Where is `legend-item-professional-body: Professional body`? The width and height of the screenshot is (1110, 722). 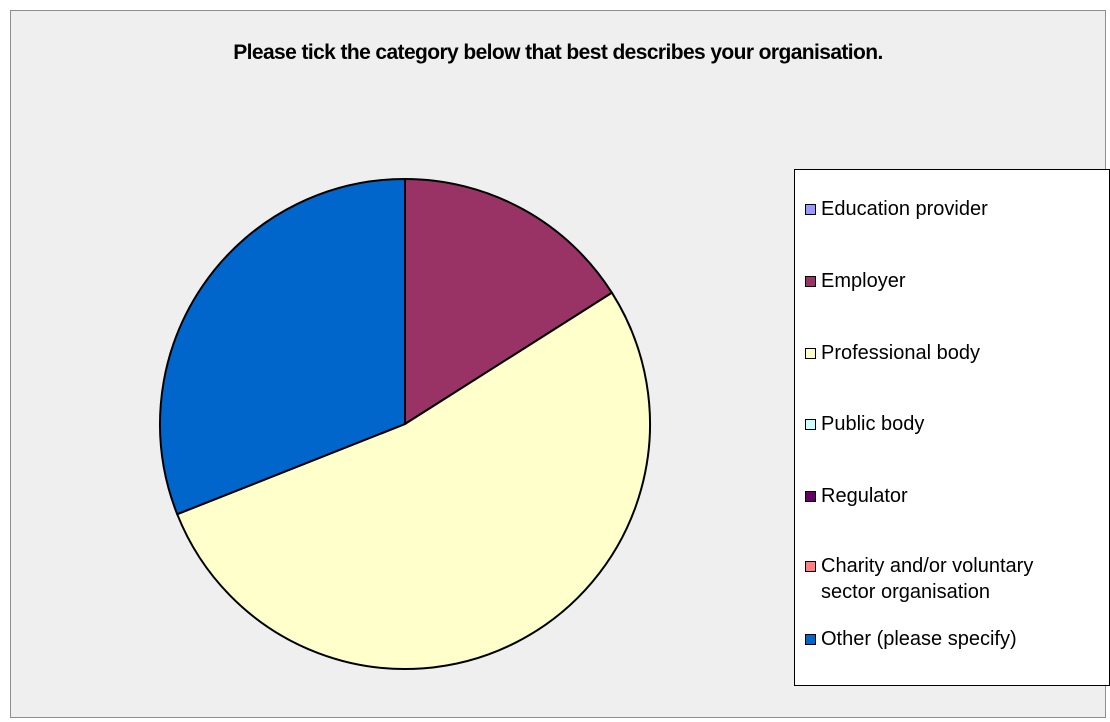
legend-item-professional-body: Professional body is located at coordinates (892, 353).